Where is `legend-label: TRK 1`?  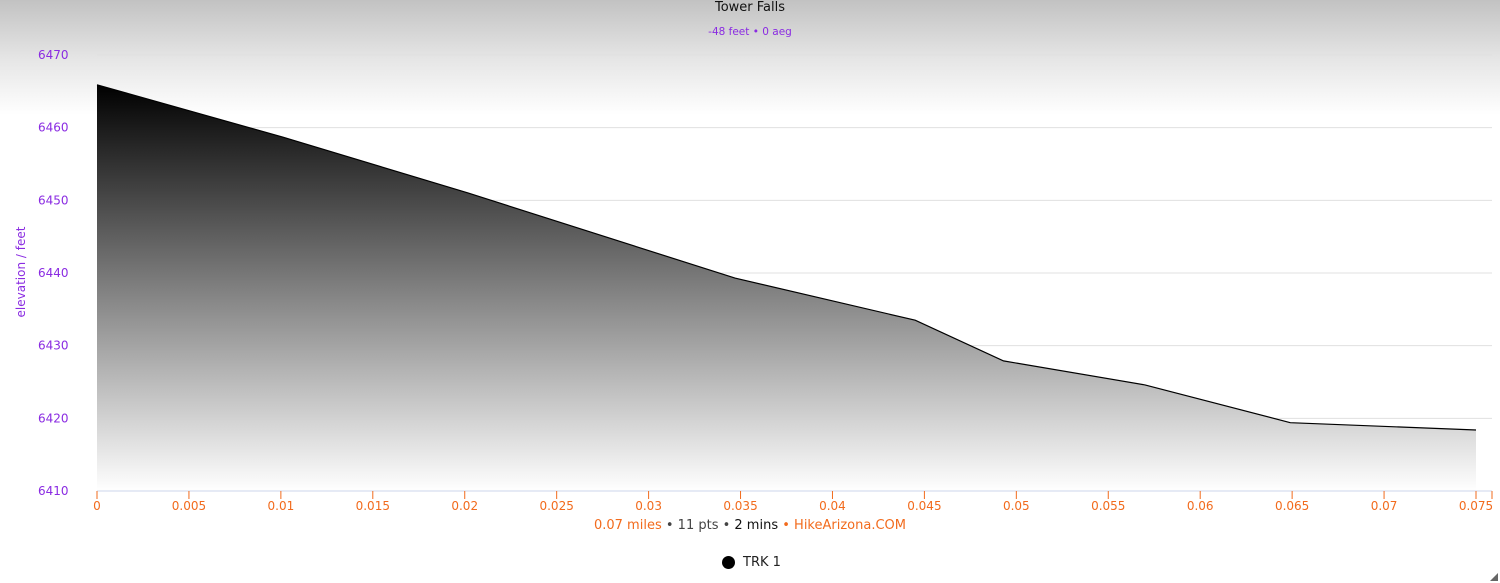
legend-label: TRK 1 is located at coordinates (762, 562).